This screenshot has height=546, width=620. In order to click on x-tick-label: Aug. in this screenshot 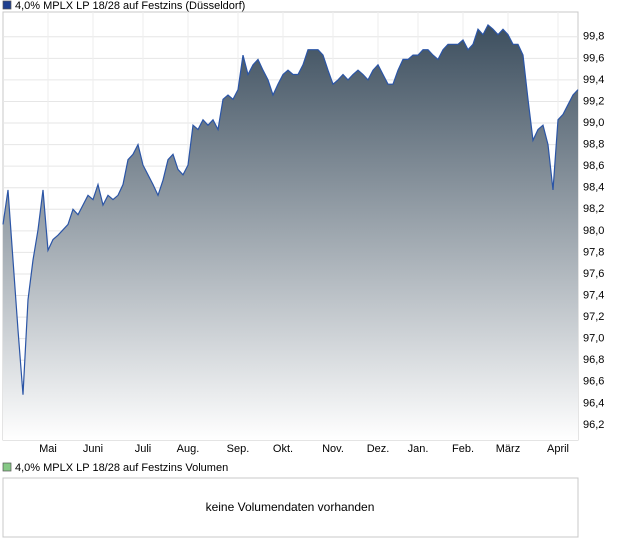, I will do `click(188, 449)`.